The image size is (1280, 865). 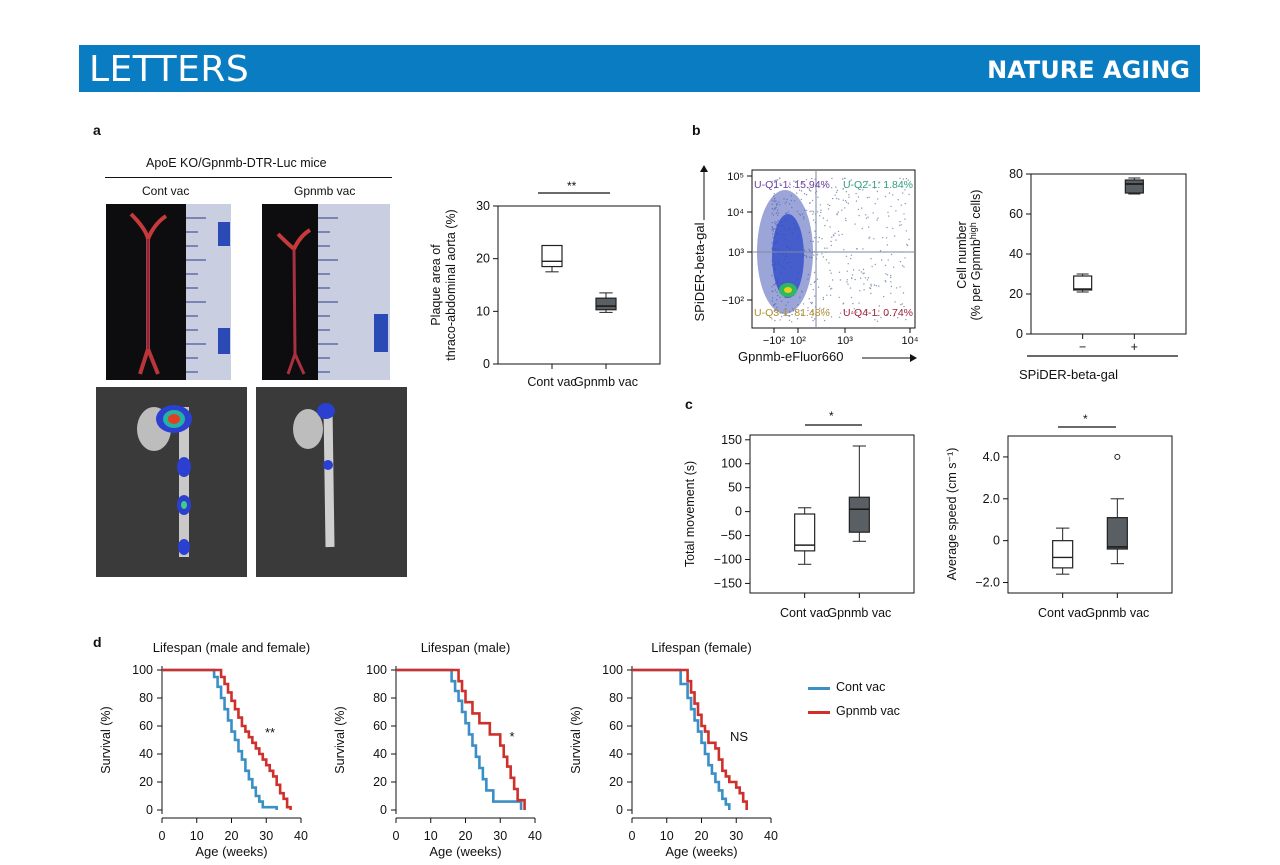 I want to click on lifespan_male-ytick-label: 20, so click(x=380, y=782).